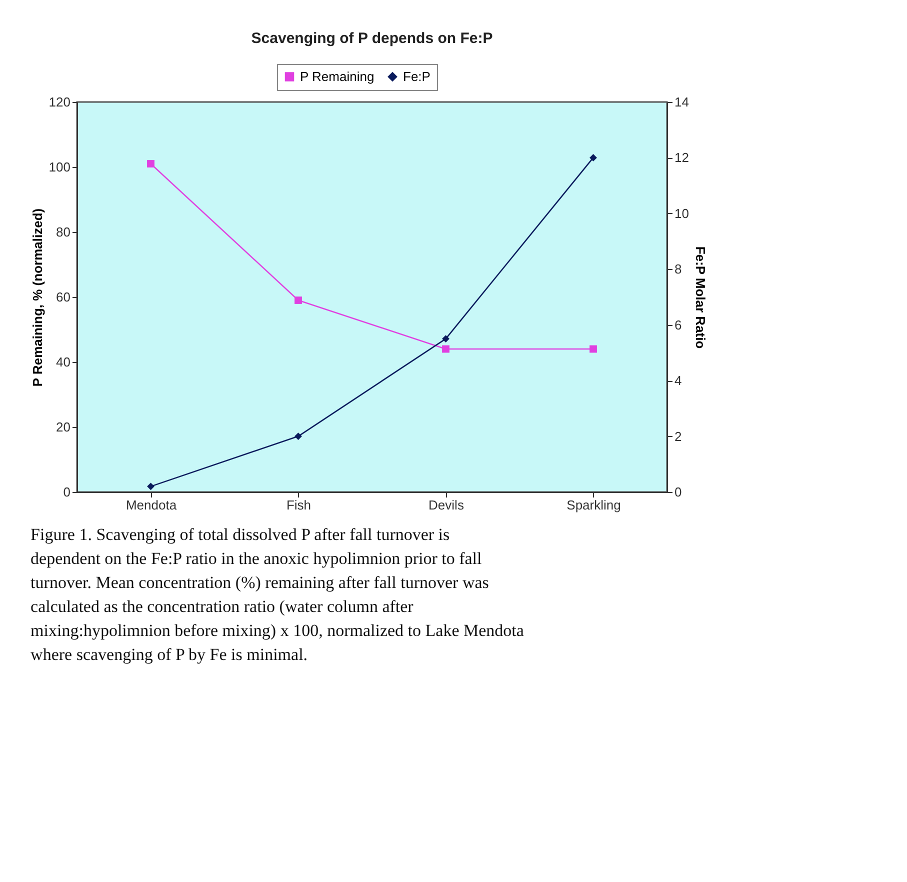  What do you see at coordinates (63, 232) in the screenshot?
I see `y-tick-label: 80` at bounding box center [63, 232].